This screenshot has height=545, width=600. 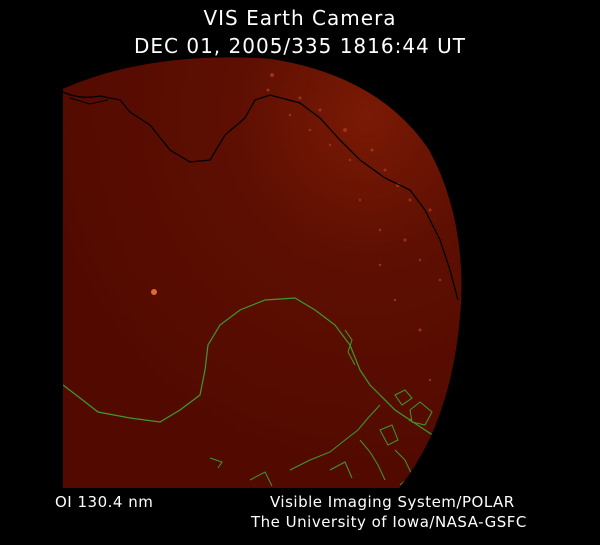 I want to click on institution-credit: The University of Iowa/NASA-GSFC, so click(x=389, y=522).